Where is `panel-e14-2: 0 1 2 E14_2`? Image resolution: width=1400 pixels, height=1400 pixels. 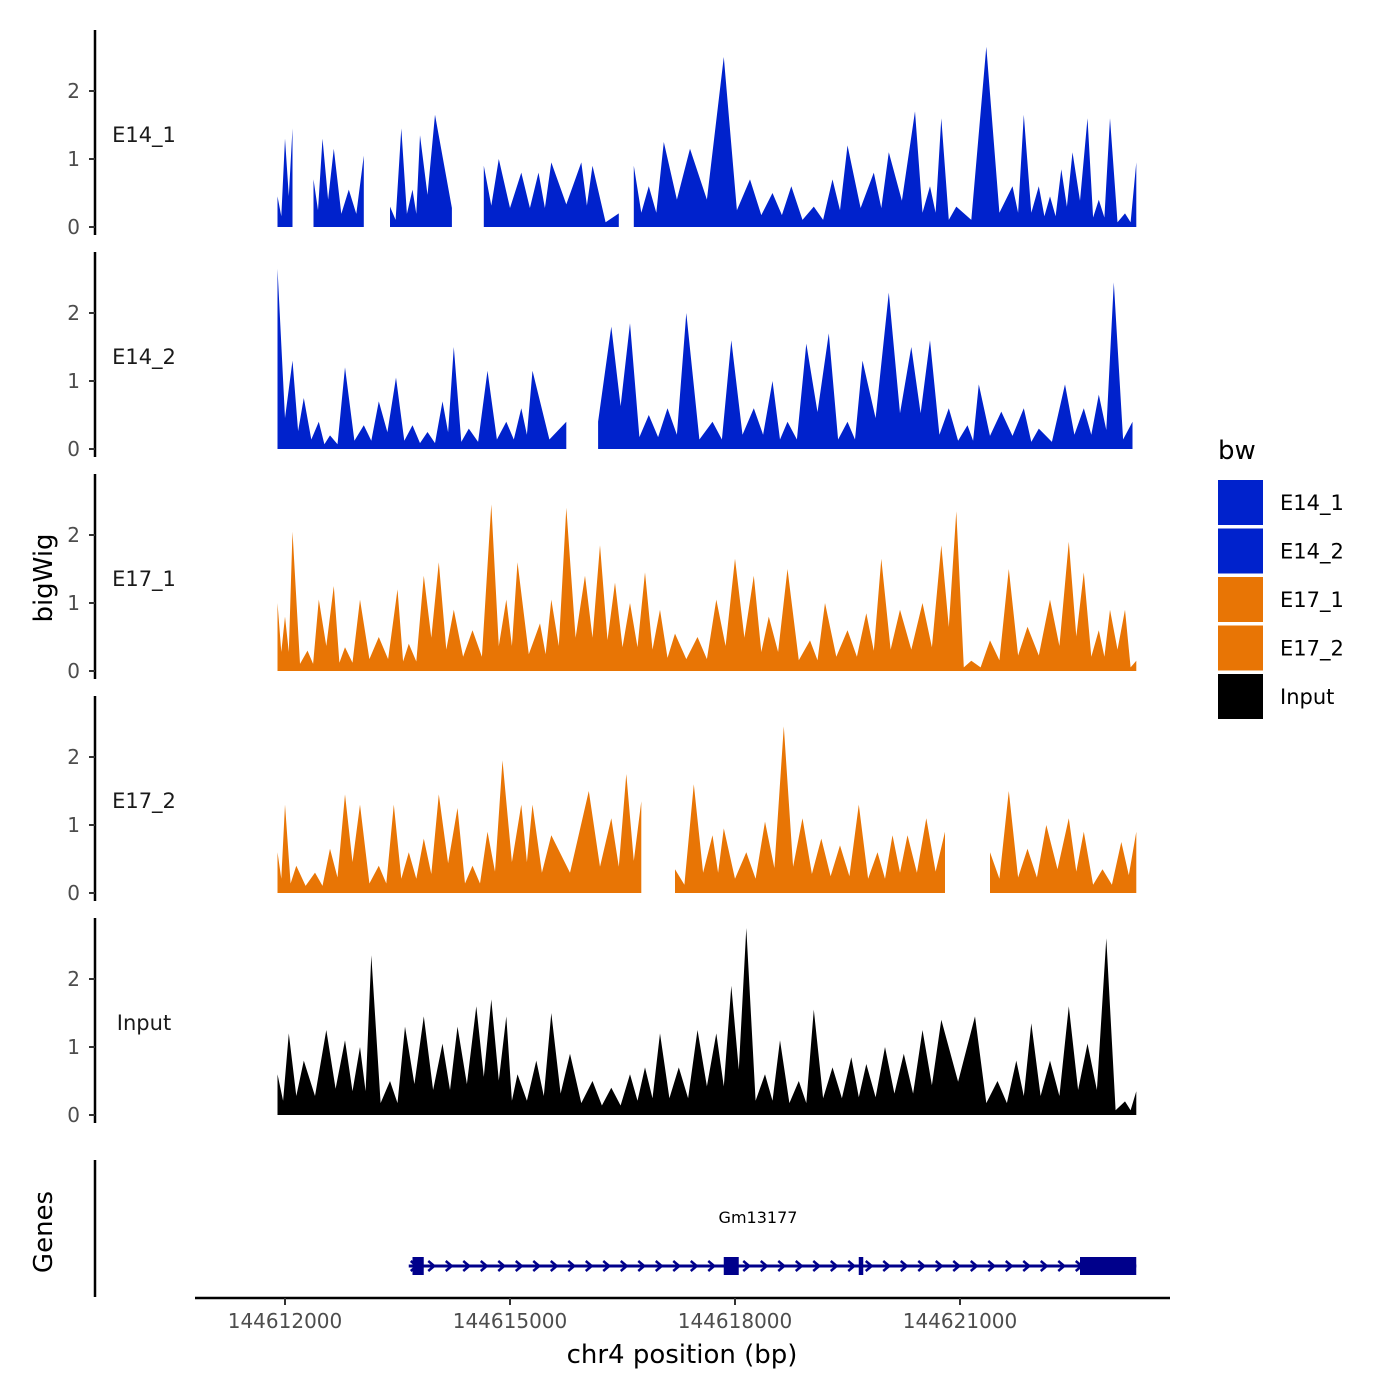
panel-e14-2: 0 1 2 E14_2 is located at coordinates (600, 356).